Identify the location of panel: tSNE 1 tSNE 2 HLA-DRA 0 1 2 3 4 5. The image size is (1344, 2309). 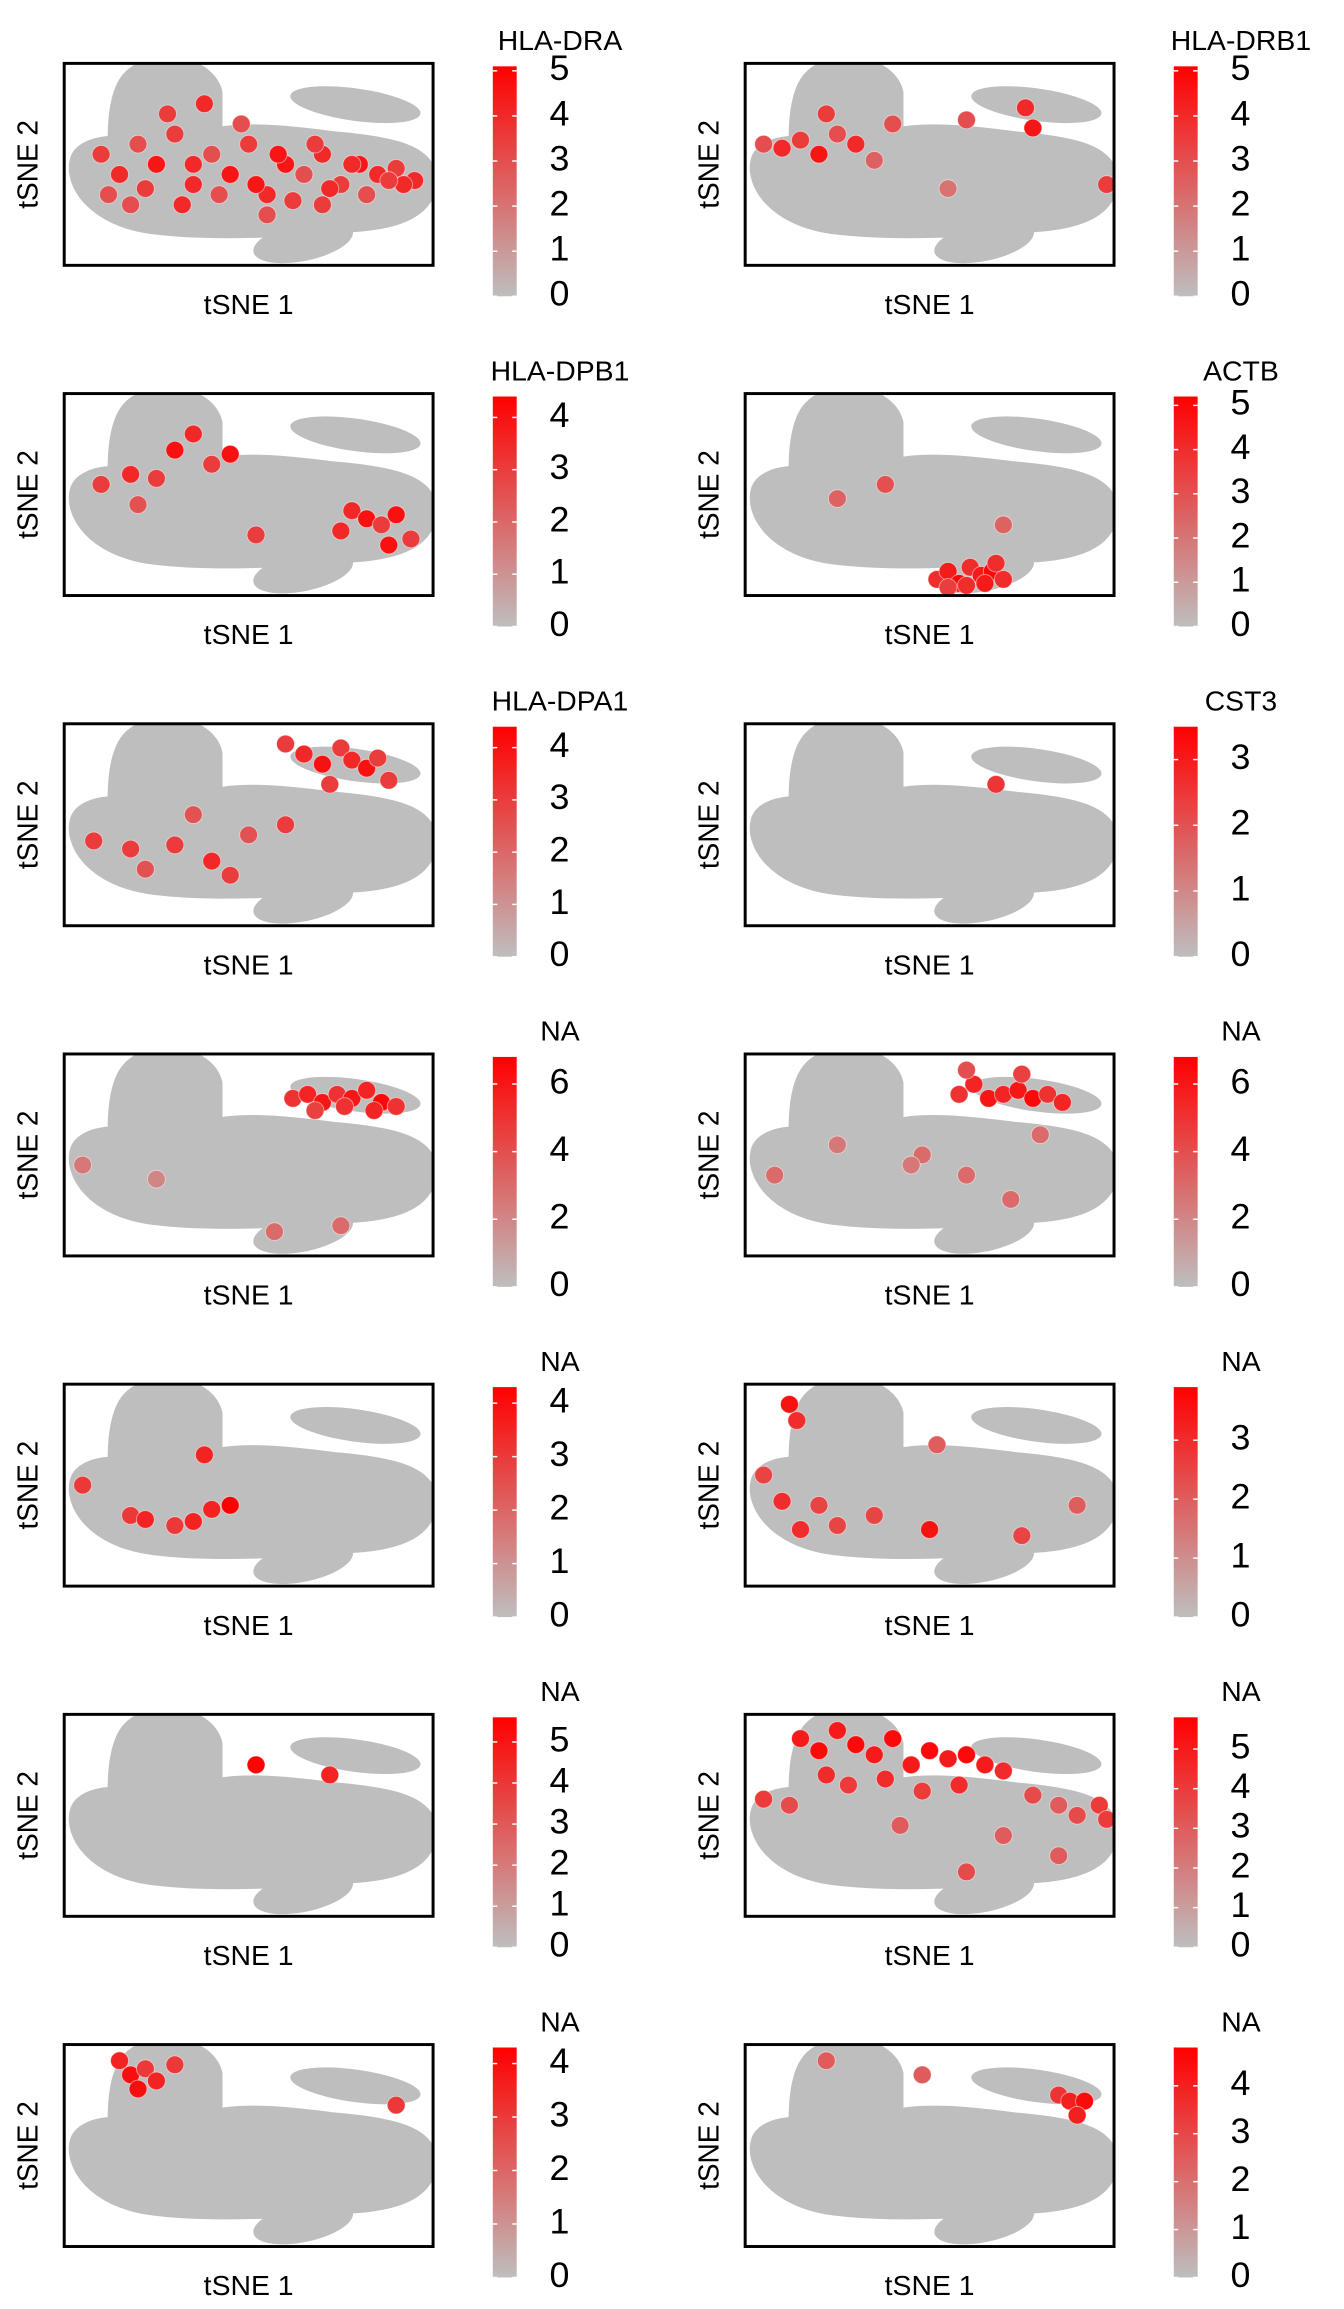
(316, 172).